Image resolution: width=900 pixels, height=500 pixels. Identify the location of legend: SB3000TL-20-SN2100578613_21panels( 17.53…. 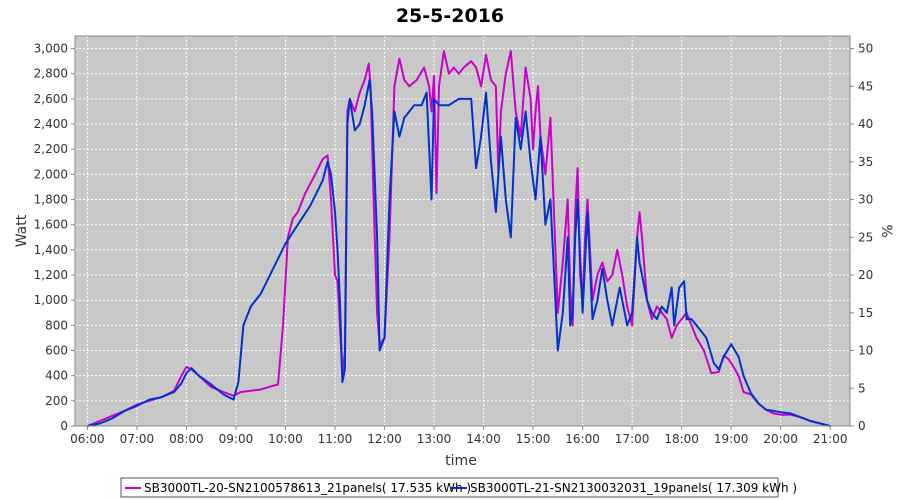
(458, 487).